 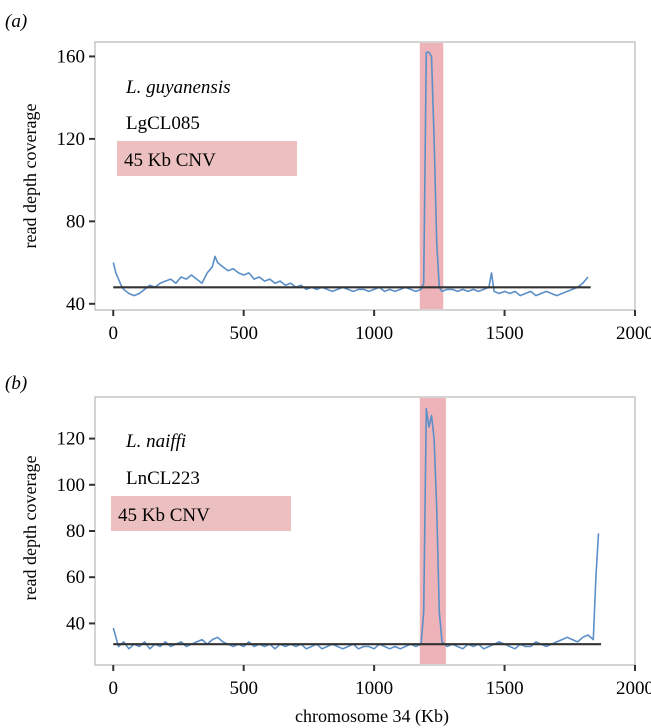 I want to click on panel-a-y-tick-label: 160, so click(x=71, y=56).